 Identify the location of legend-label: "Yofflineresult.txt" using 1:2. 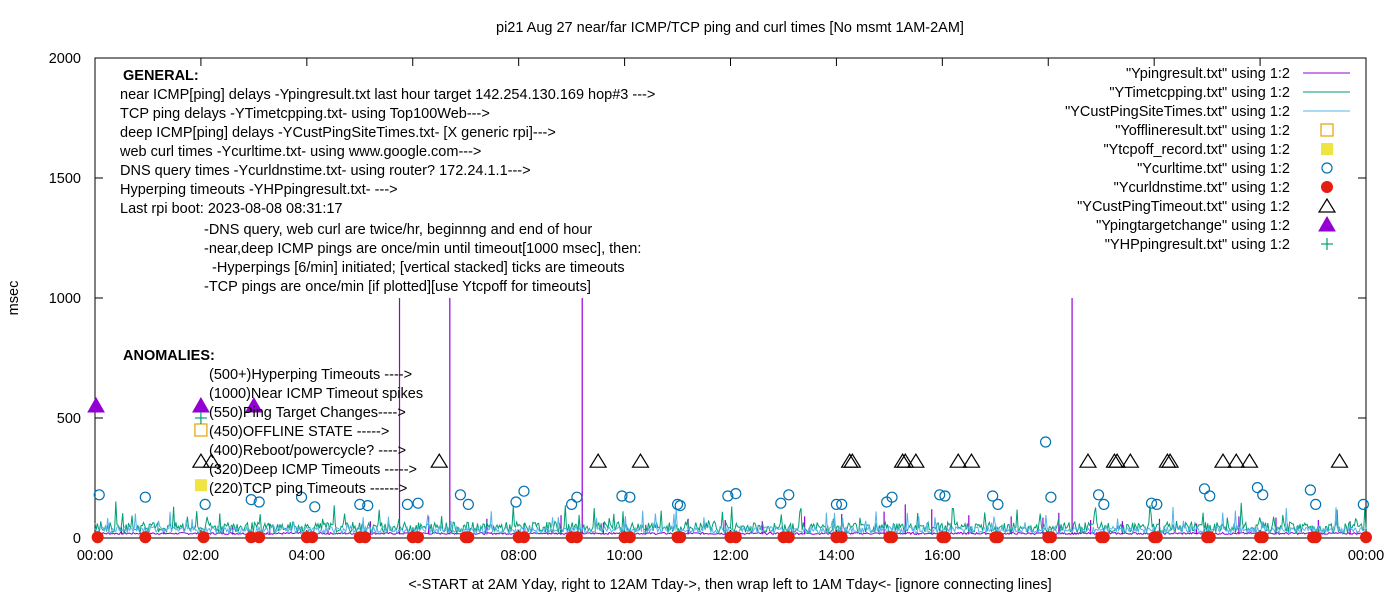
(1202, 131).